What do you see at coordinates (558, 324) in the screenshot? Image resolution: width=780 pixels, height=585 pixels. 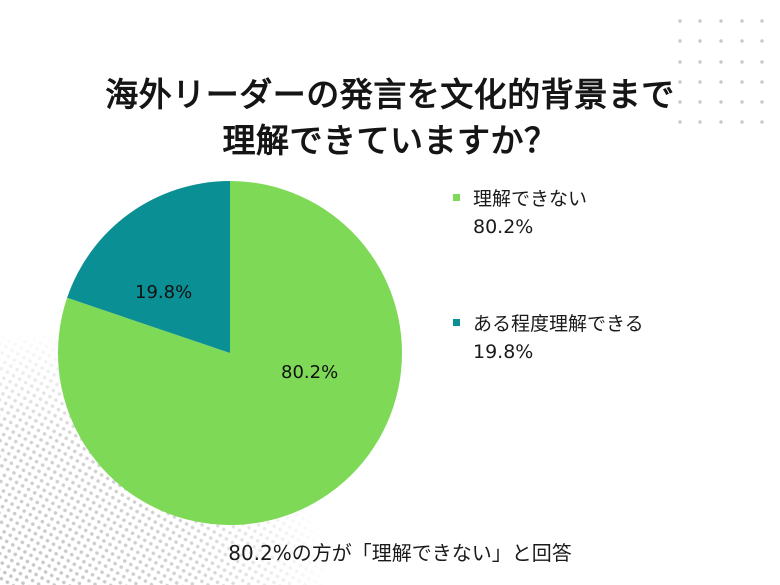 I see `legend-label: ある程度理解できる` at bounding box center [558, 324].